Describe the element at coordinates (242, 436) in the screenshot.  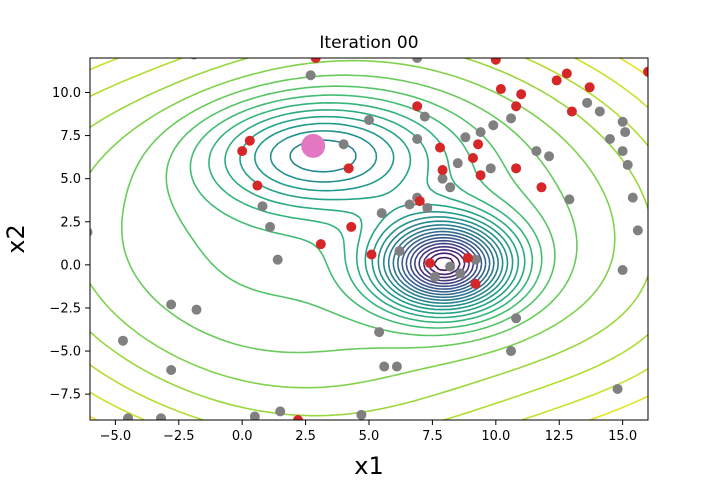
I see `x-tick-label: 0.0` at that location.